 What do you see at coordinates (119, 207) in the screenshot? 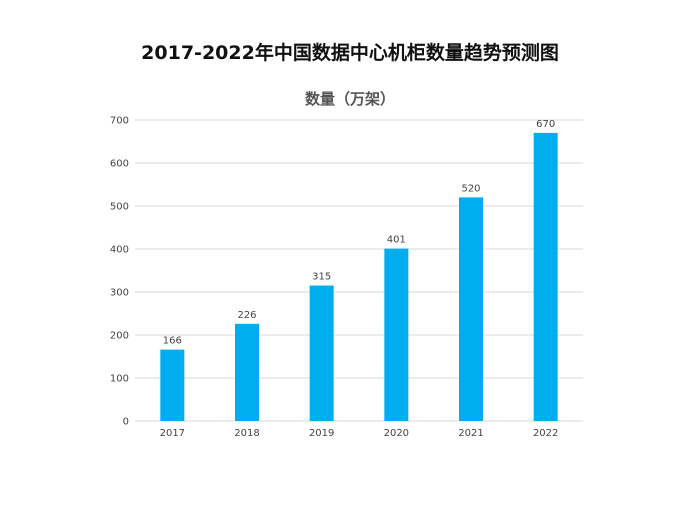
I see `y-tick-label: 500` at bounding box center [119, 207].